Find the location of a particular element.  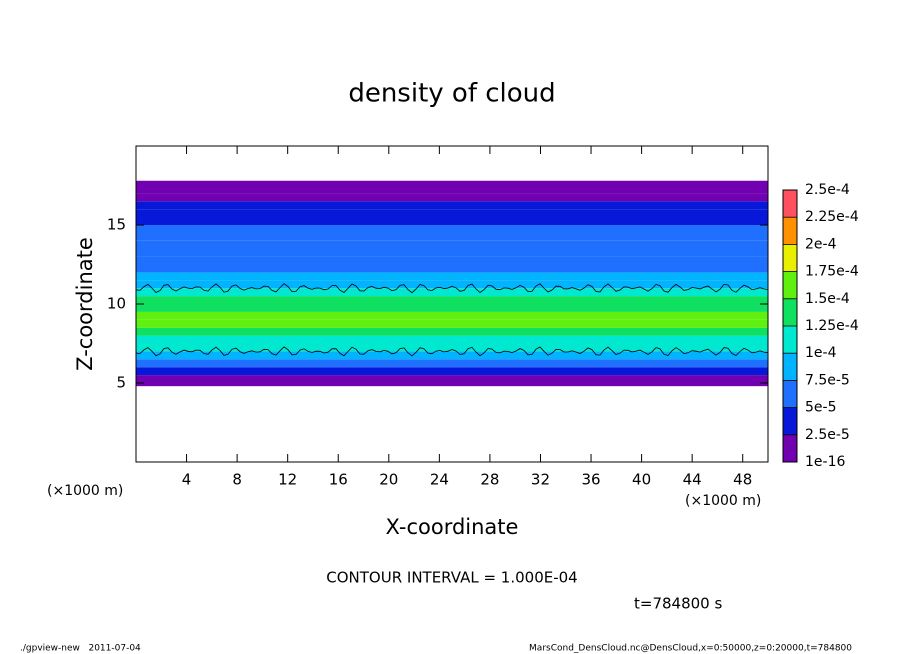

colorbar-label: 1.5e-4 is located at coordinates (827, 299).